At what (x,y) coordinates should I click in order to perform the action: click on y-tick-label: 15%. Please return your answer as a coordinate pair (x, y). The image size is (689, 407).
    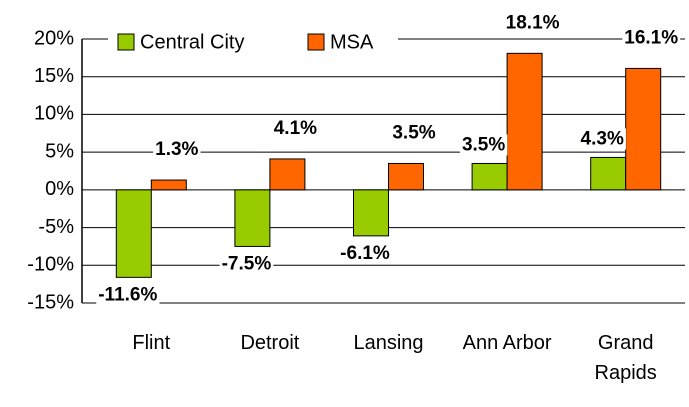
    Looking at the image, I should click on (54, 76).